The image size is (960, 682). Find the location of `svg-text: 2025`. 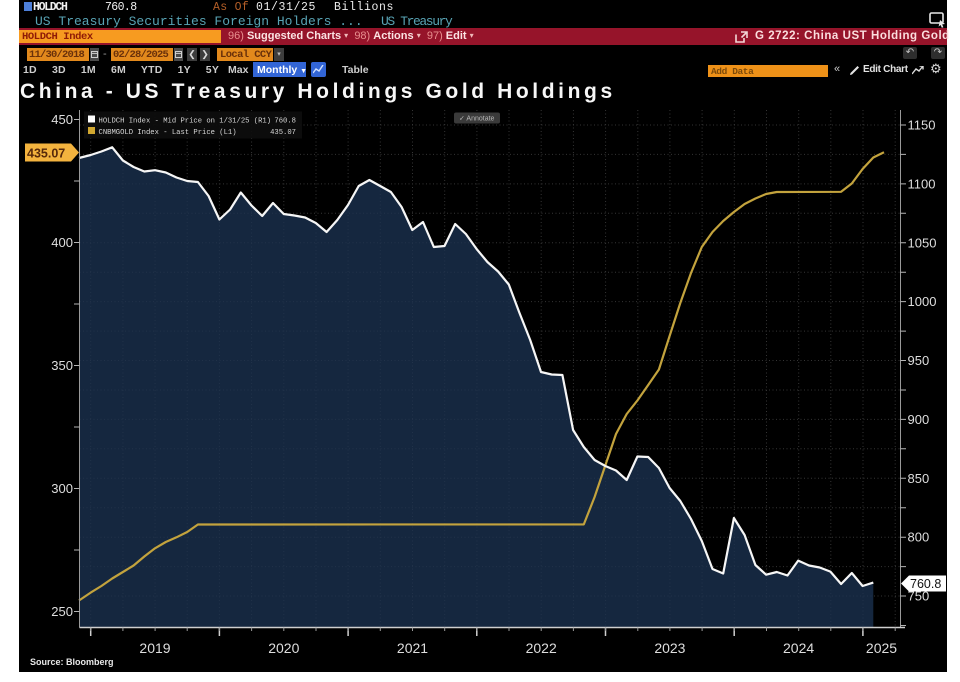

svg-text: 2025 is located at coordinates (881, 648).